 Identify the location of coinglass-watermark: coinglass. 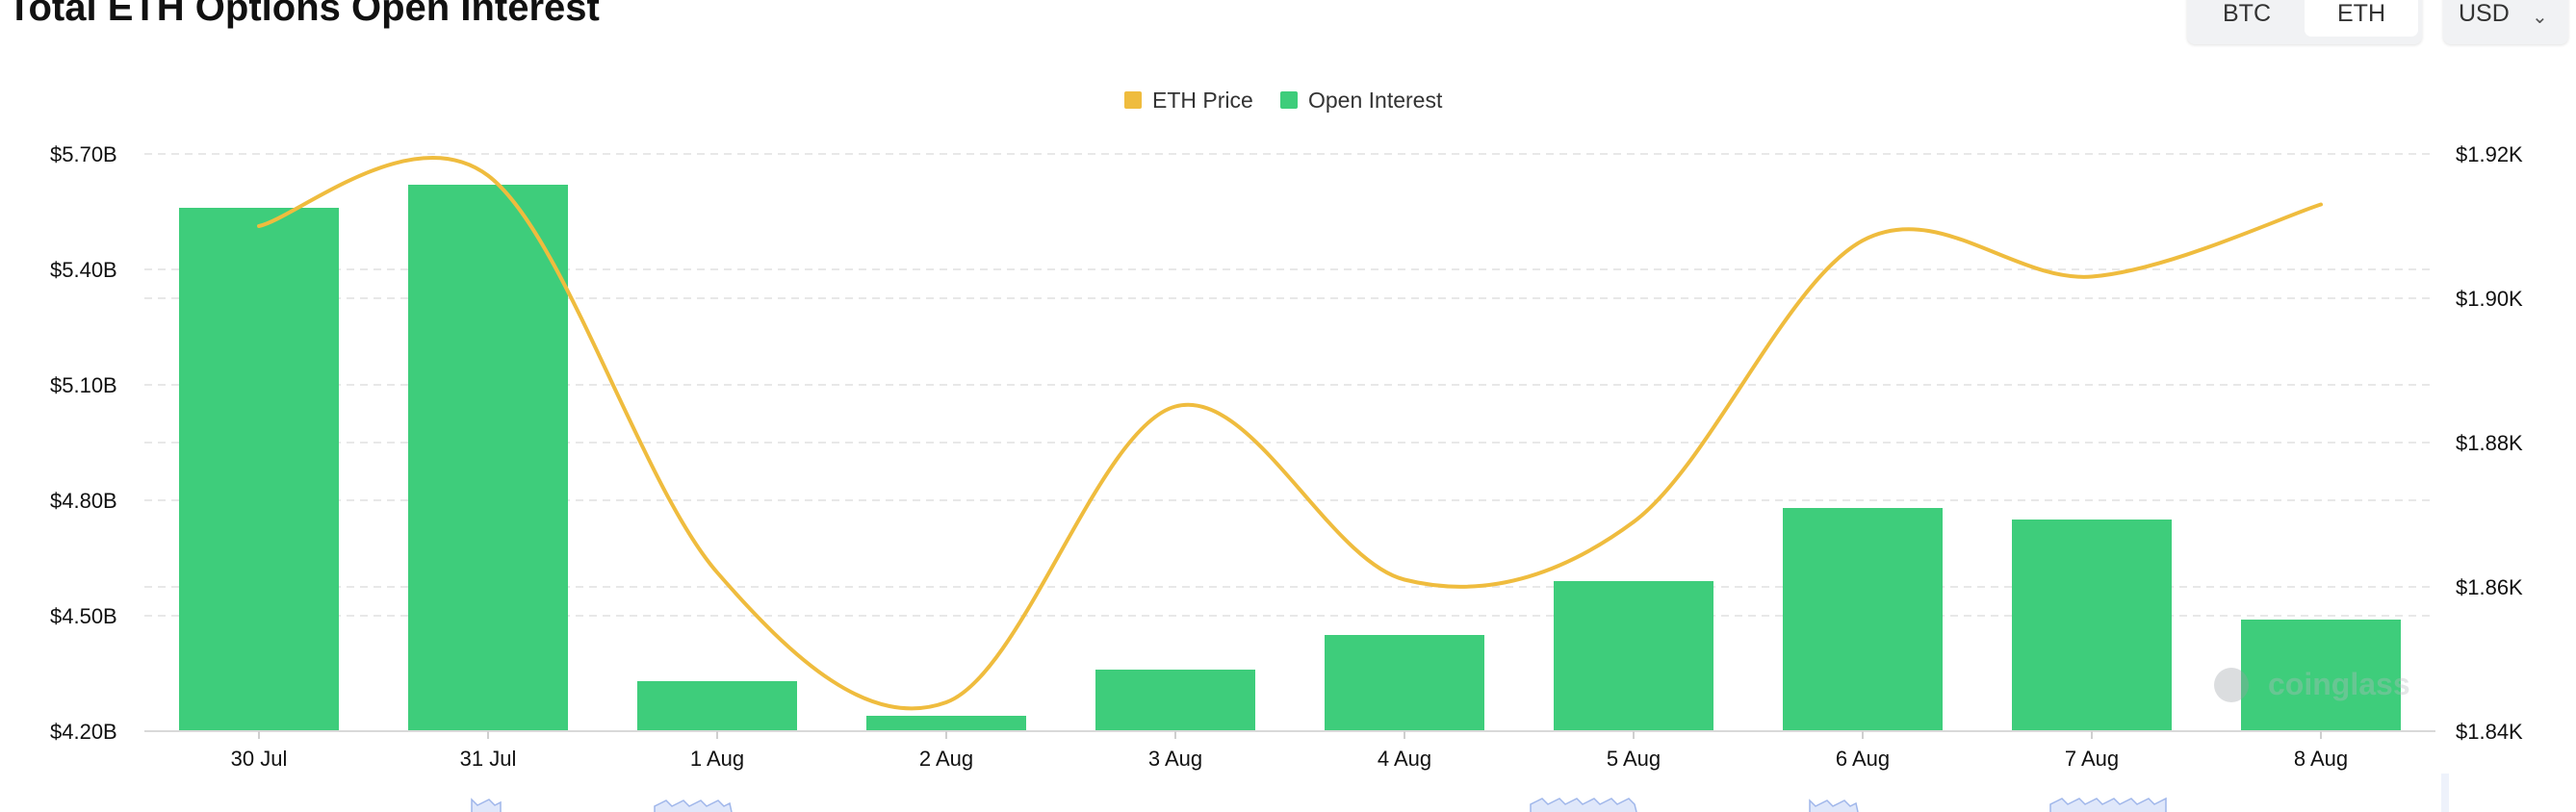
(2312, 684).